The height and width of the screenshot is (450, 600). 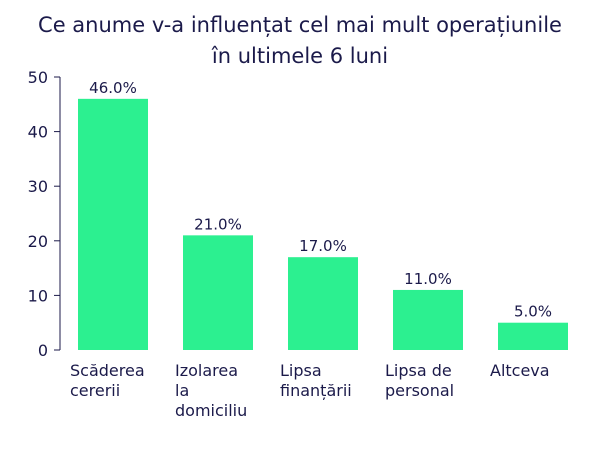 What do you see at coordinates (419, 390) in the screenshot?
I see `x-category-label-line: personal` at bounding box center [419, 390].